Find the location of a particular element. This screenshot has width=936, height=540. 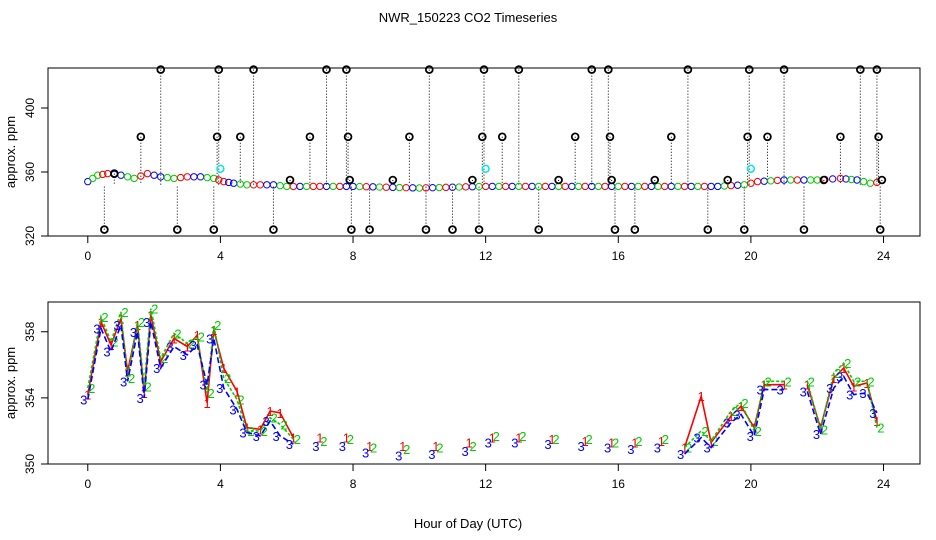

y-tick-label: 400 is located at coordinates (30, 108).